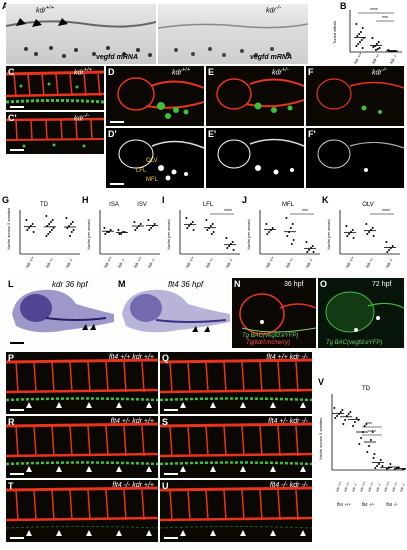  I want to click on panel-C2-genotype: kdr-/-, so click(82, 118).